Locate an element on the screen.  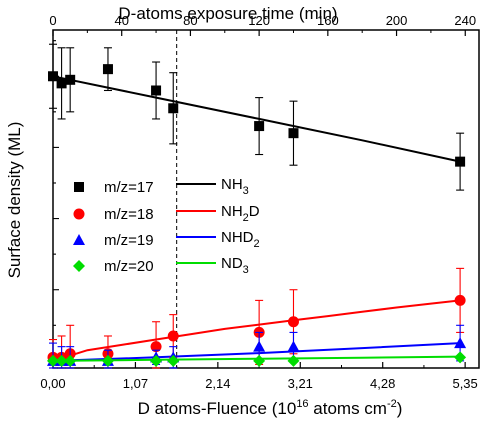
legend-fit-label: NH2D is located at coordinates (240, 213).